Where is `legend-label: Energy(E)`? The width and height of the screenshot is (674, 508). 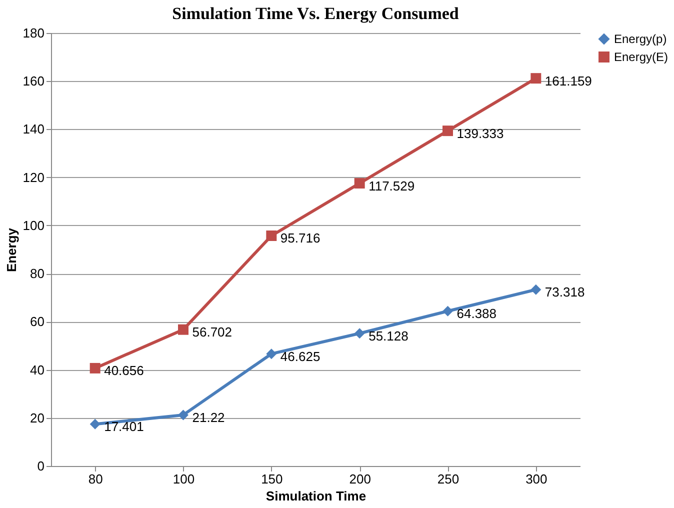 legend-label: Energy(E) is located at coordinates (641, 57).